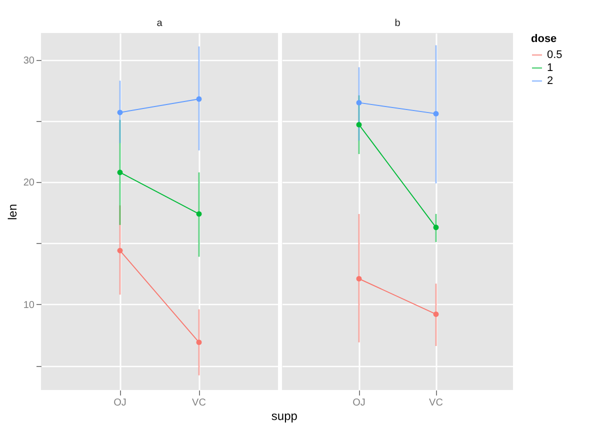 The width and height of the screenshot is (600, 440). Describe the element at coordinates (554, 55) in the screenshot. I see `legend-label: 0.5` at that location.